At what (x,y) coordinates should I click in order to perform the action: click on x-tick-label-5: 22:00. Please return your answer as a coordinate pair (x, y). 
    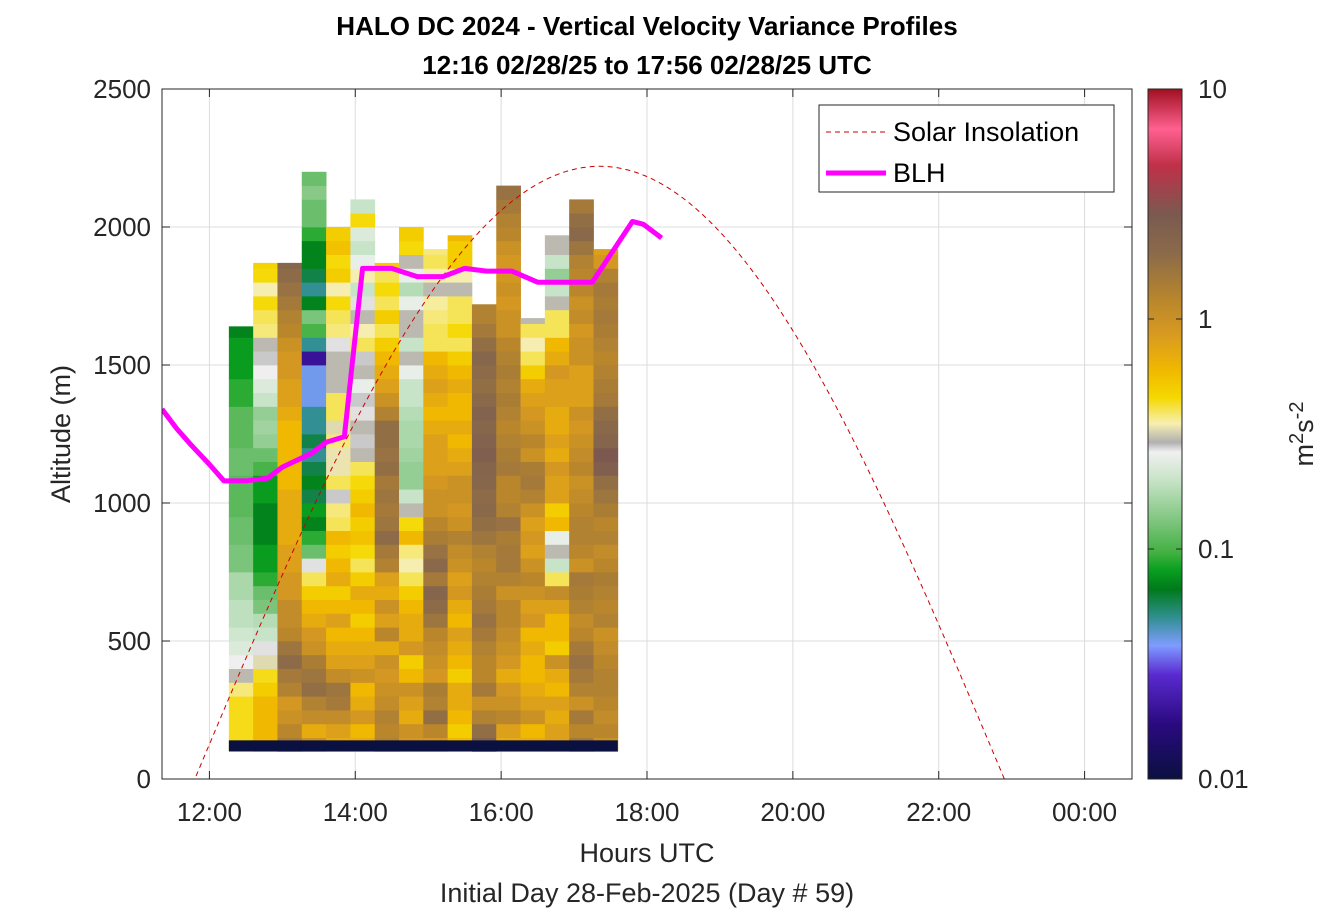
    Looking at the image, I should click on (938, 812).